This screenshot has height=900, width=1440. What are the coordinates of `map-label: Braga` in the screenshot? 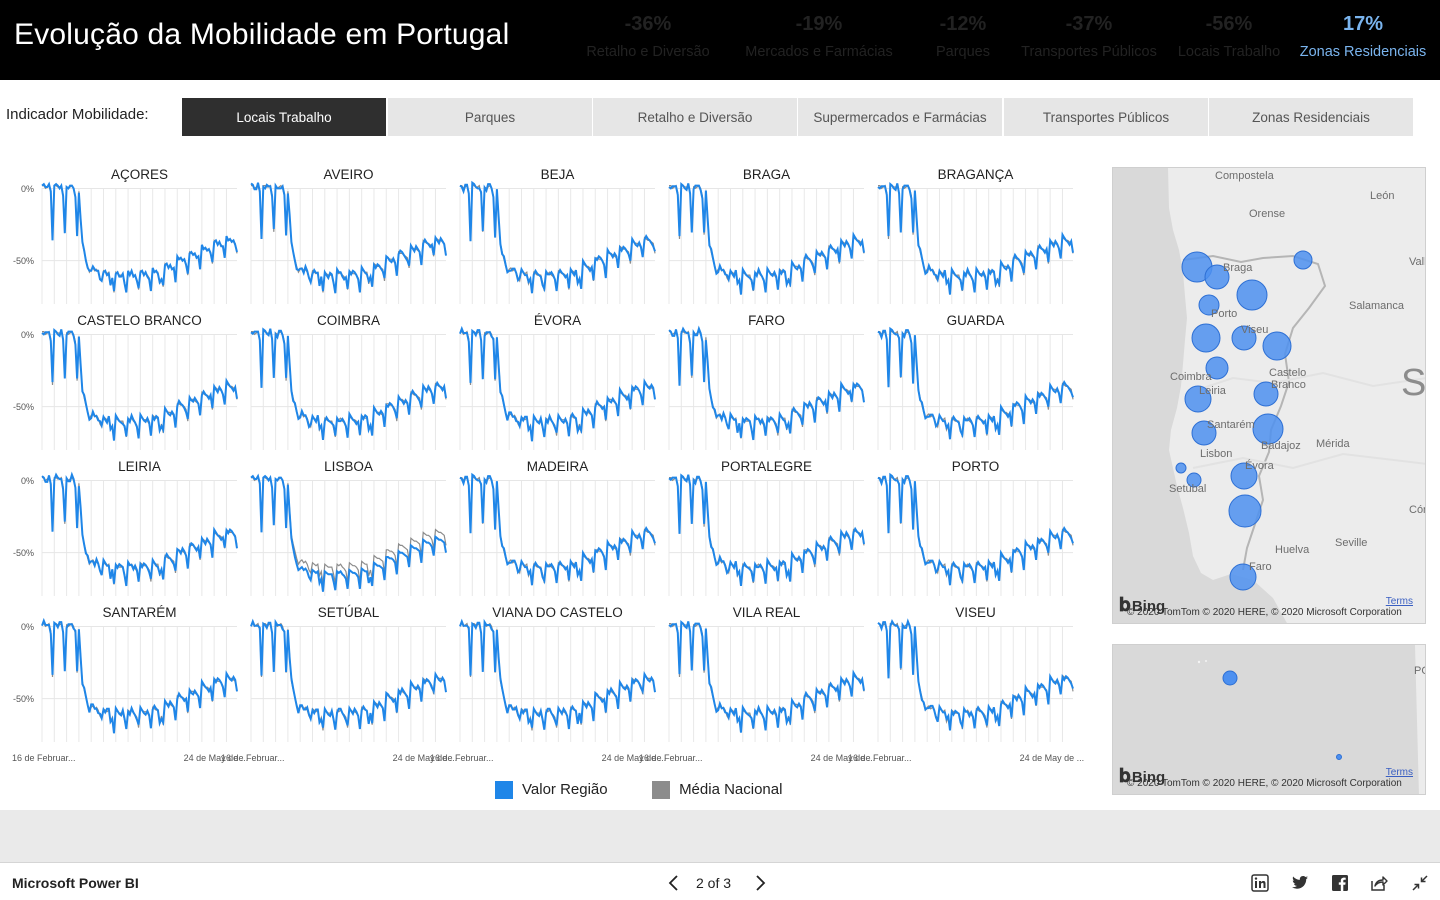 It's located at (1238, 268).